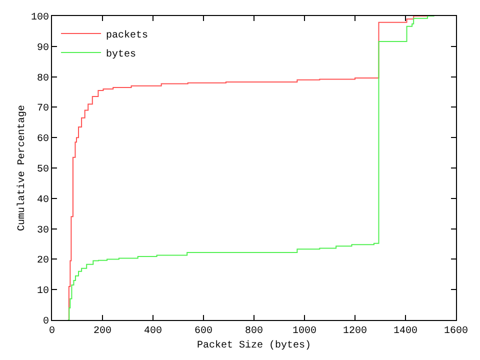  Describe the element at coordinates (42, 292) in the screenshot. I see `y-tick-label: 10` at that location.